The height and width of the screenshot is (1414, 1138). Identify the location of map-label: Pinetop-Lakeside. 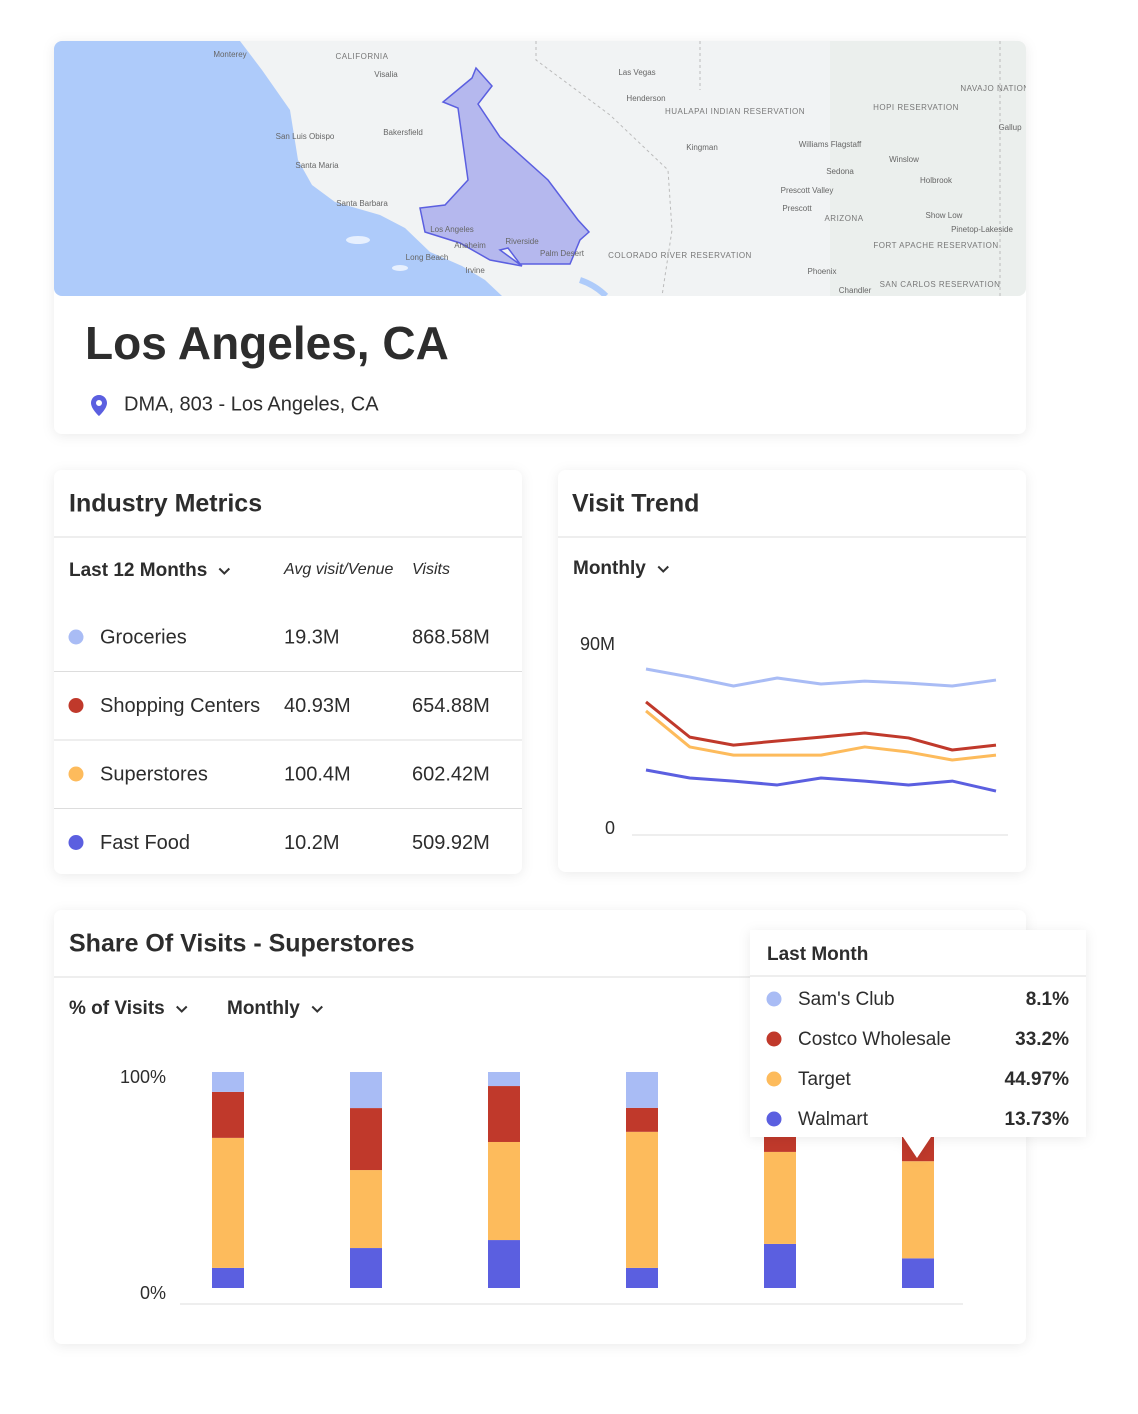
(982, 229).